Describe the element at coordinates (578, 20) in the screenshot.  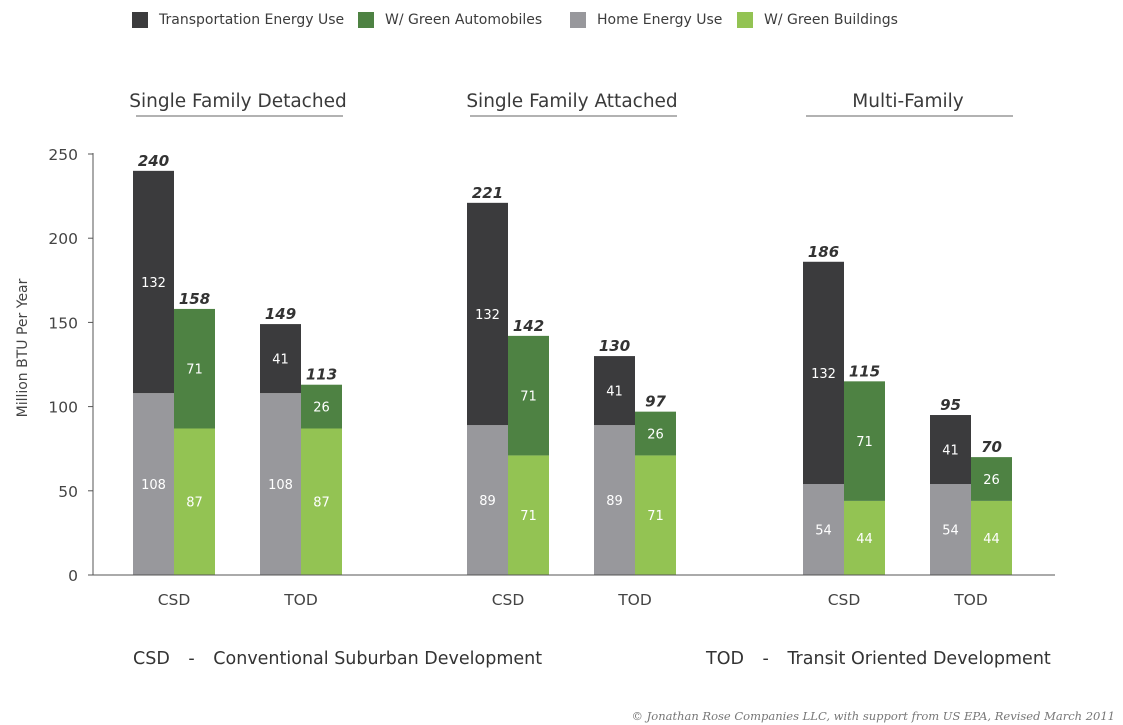
I see `legend-swatch-home-energy` at that location.